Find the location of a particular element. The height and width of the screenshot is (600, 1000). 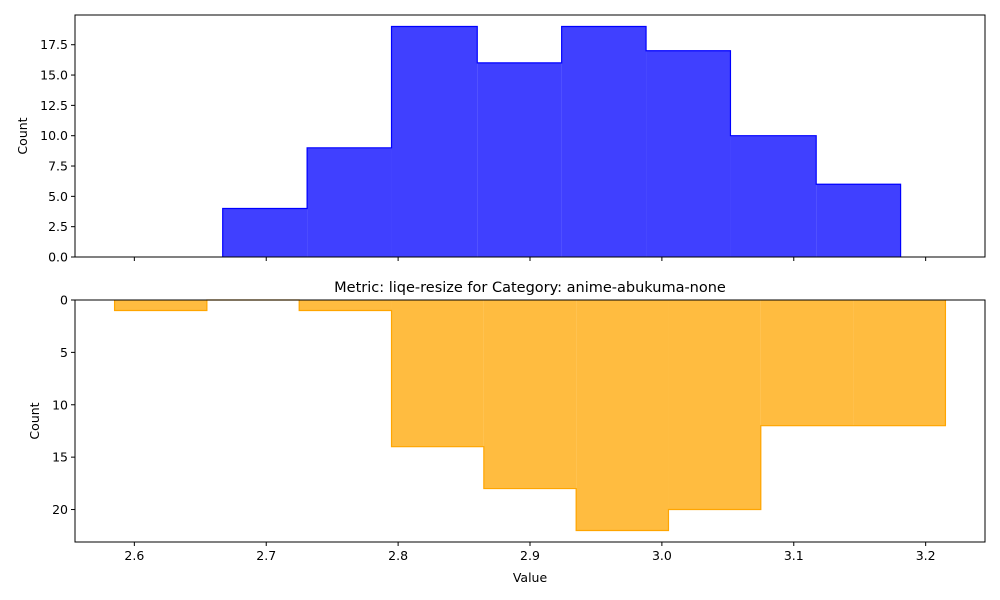

top-y-axis-ticks: 0.0 2.5 5.0 7.5 10.0 12.5 15.0 17.5 is located at coordinates (57, 151).